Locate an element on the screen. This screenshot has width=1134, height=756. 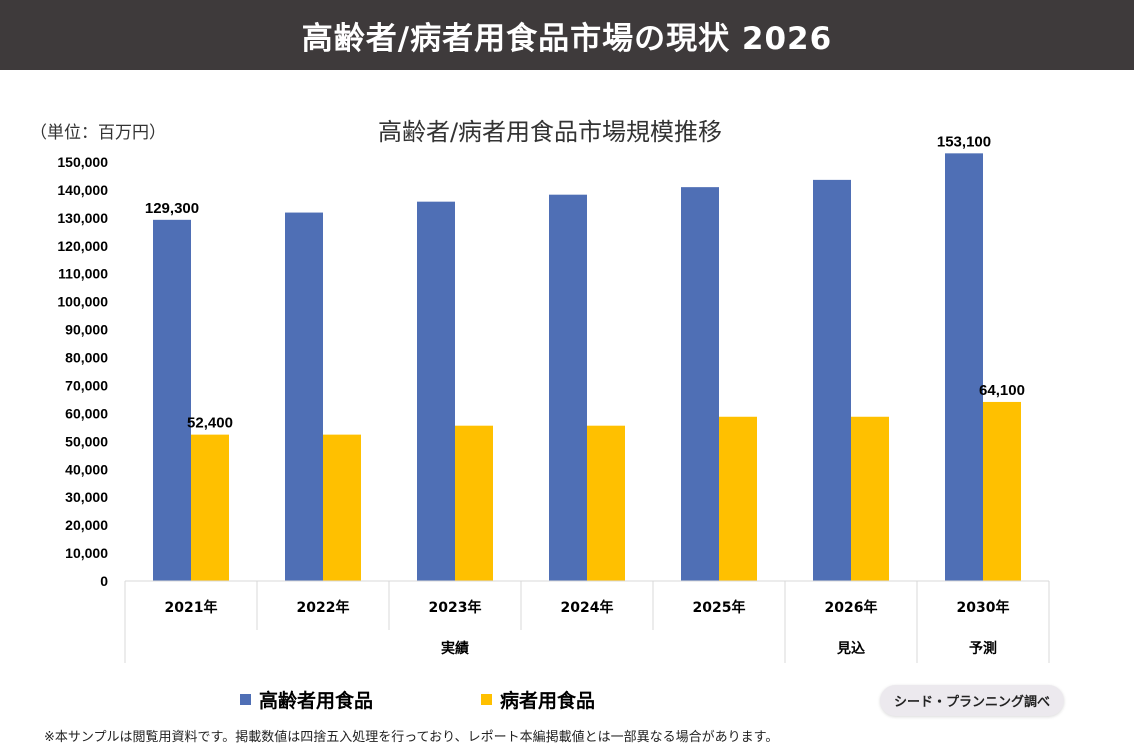
legend-label-patient: 病者用食品 is located at coordinates (548, 701).